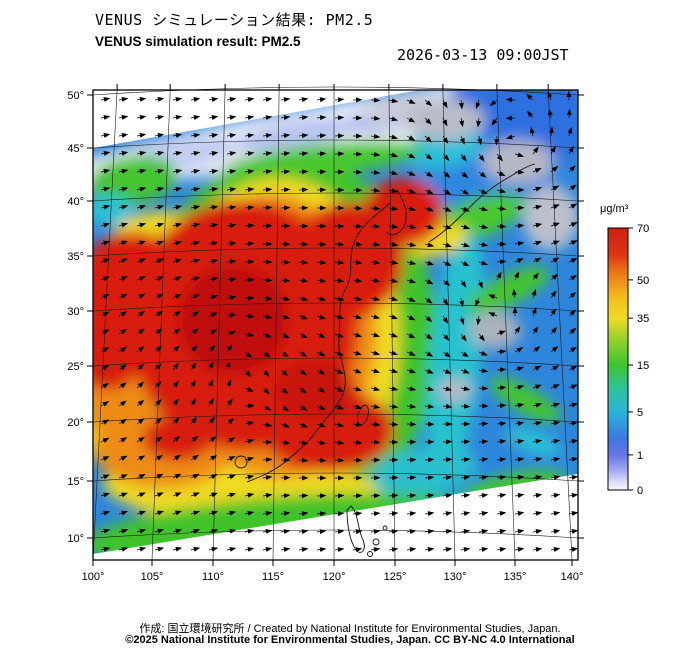 The height and width of the screenshot is (649, 700). I want to click on colorbar-tick-label: 5, so click(640, 413).